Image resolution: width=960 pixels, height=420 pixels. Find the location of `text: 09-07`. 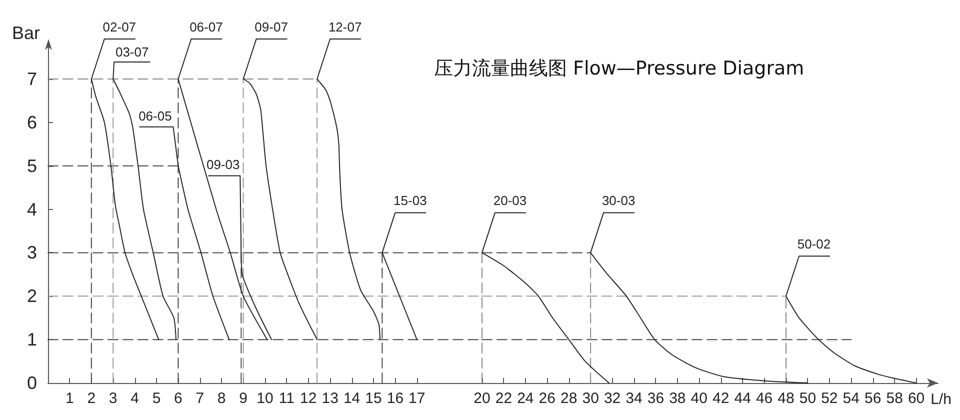

text: 09-07 is located at coordinates (271, 27).